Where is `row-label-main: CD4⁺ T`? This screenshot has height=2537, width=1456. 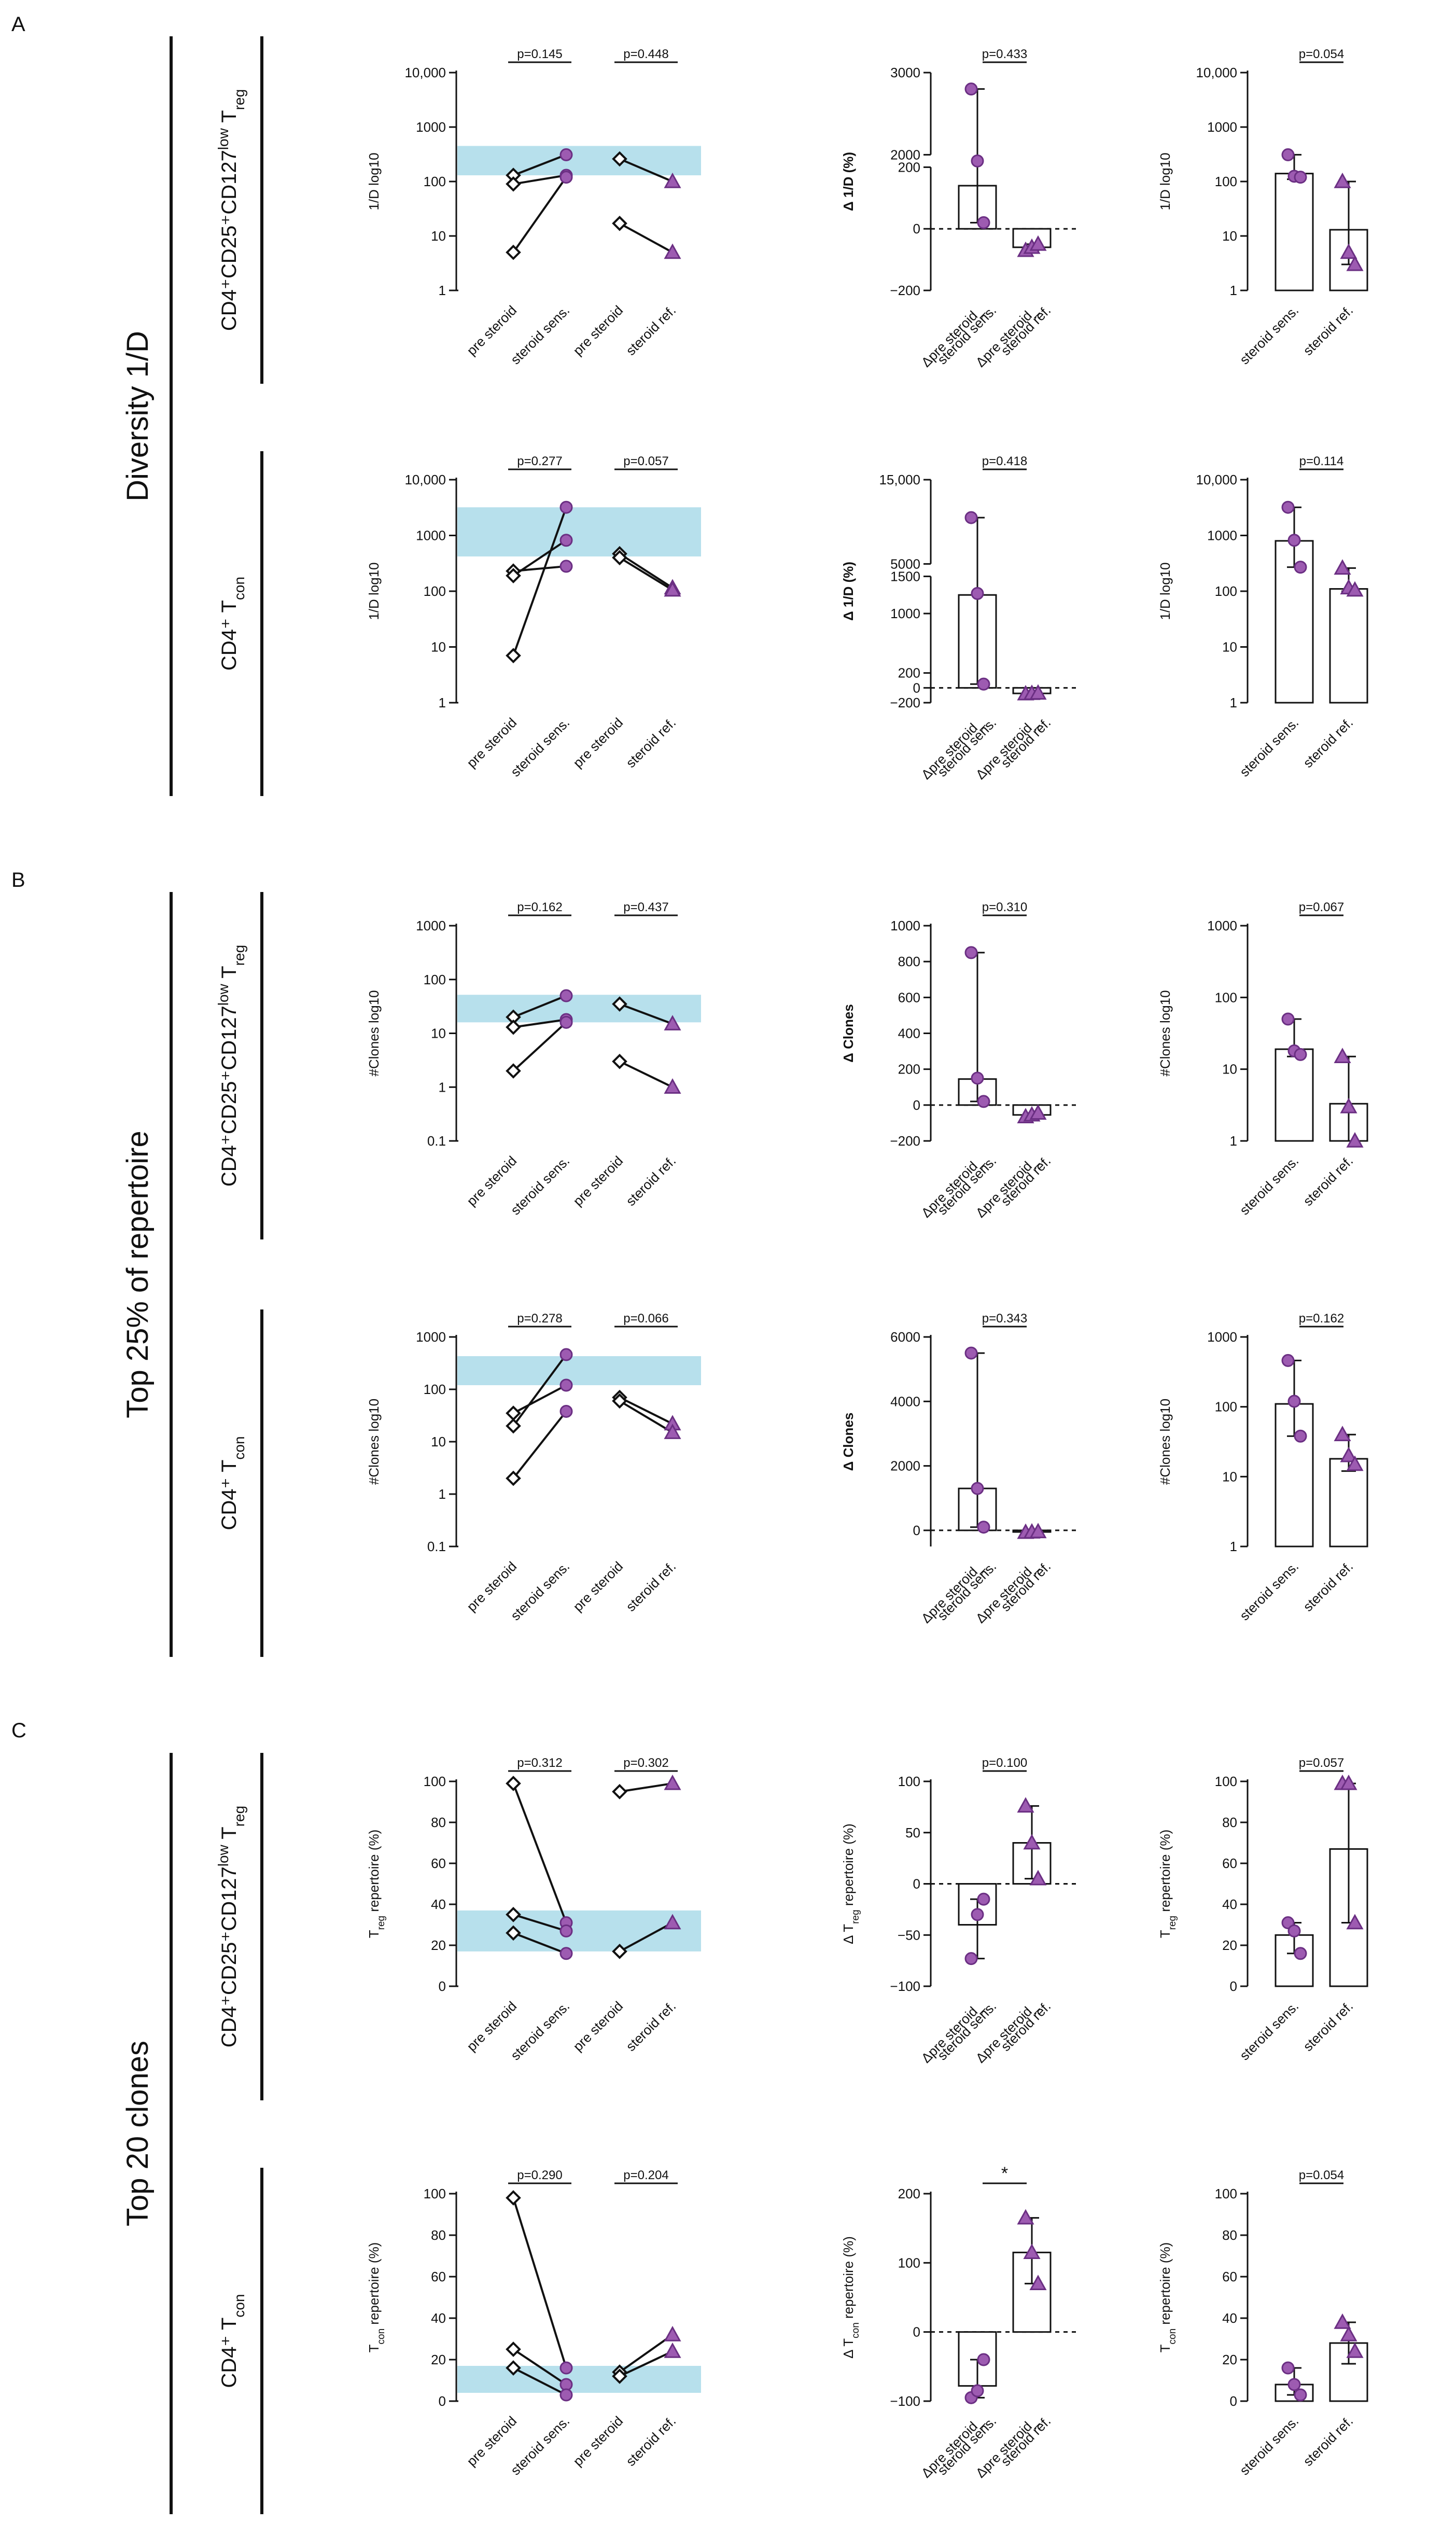
row-label-main: CD4⁺ T is located at coordinates (229, 635).